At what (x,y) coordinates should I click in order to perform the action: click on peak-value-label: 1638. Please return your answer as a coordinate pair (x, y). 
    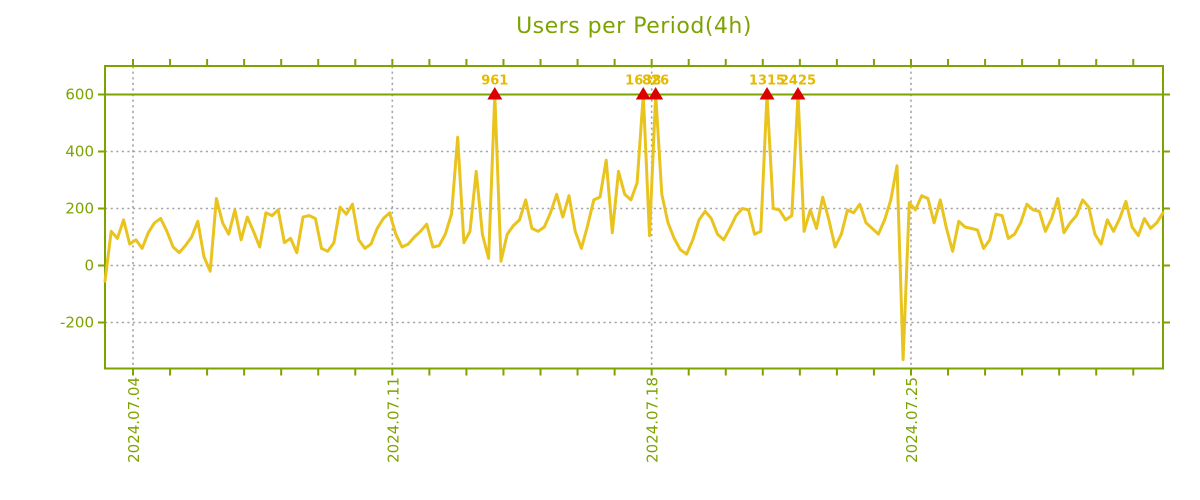
    Looking at the image, I should click on (643, 81).